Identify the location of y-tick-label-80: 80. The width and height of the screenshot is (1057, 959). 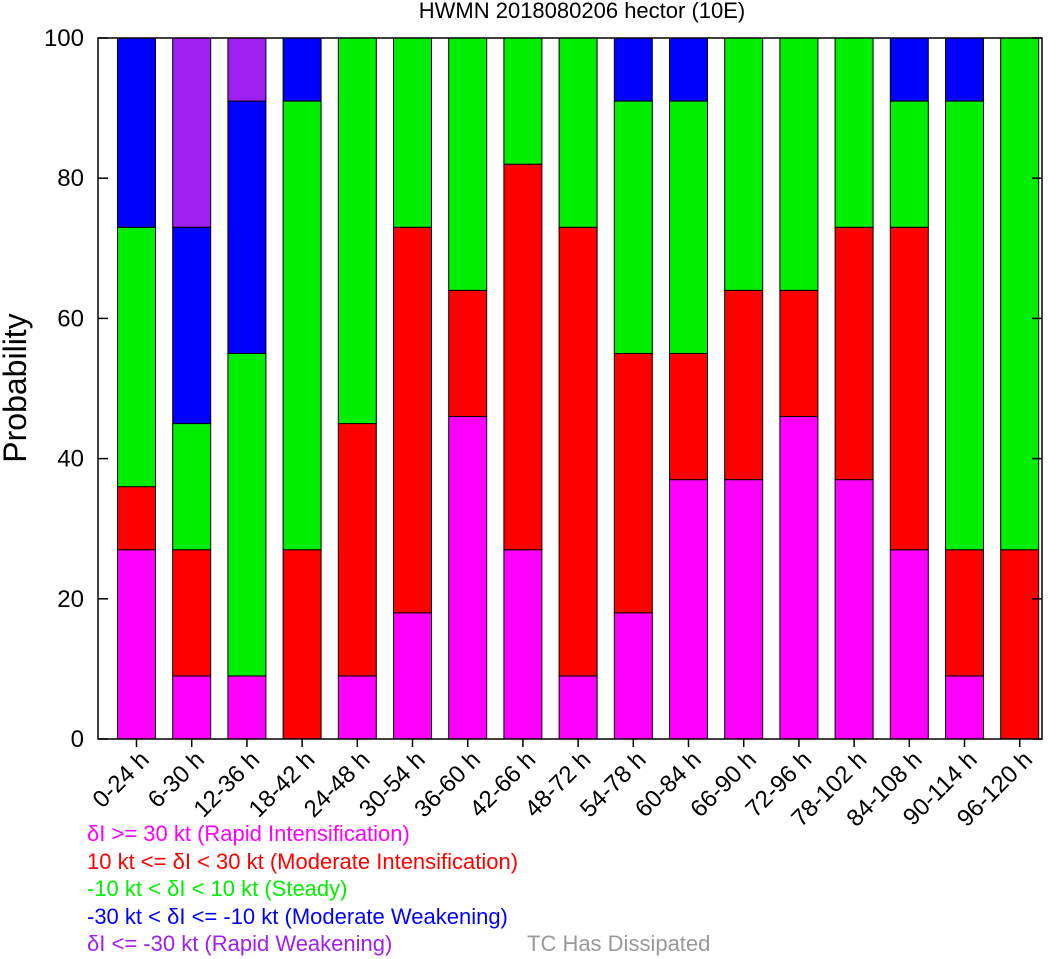
(70, 178).